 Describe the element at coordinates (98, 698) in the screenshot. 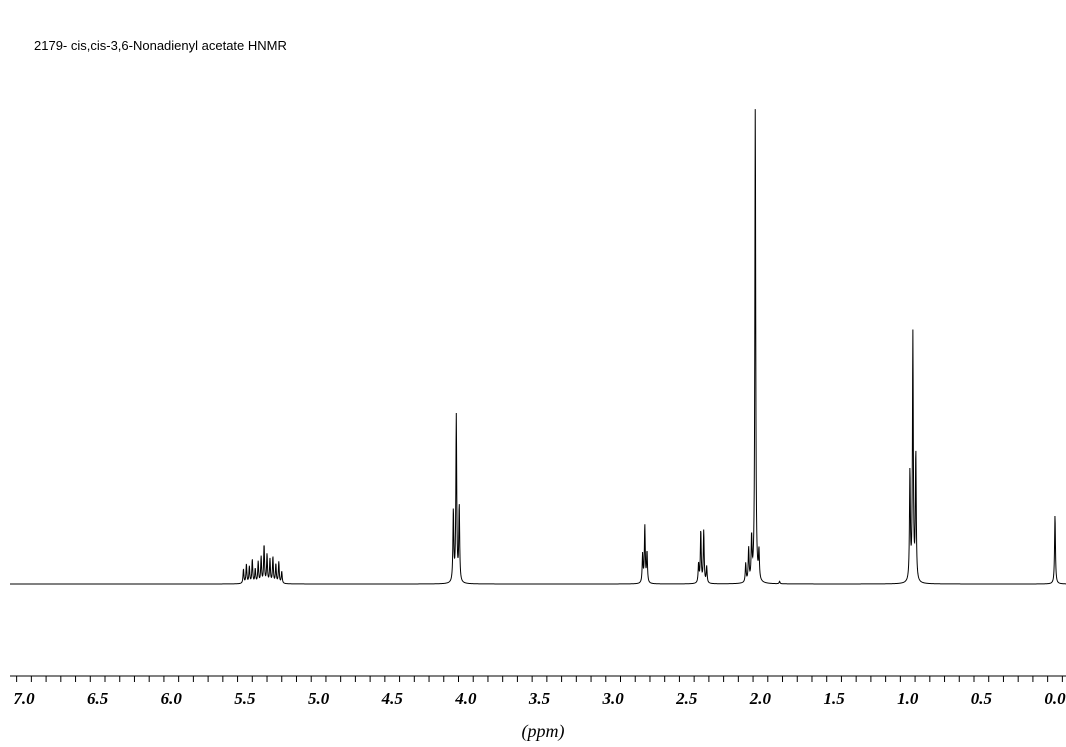

I see `x-tick-label: 6.5` at that location.